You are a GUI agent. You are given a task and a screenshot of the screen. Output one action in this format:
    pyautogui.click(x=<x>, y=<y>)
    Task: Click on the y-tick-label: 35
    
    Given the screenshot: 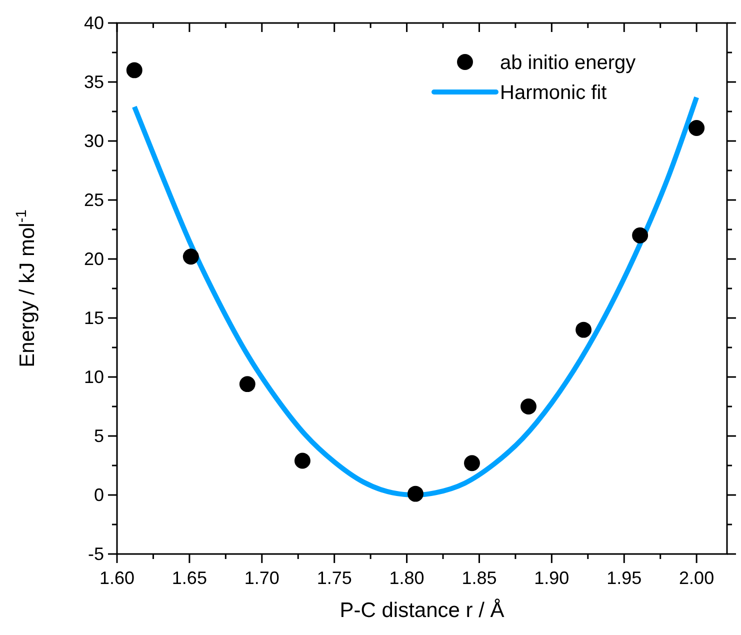 What is the action you would take?
    pyautogui.click(x=94, y=82)
    